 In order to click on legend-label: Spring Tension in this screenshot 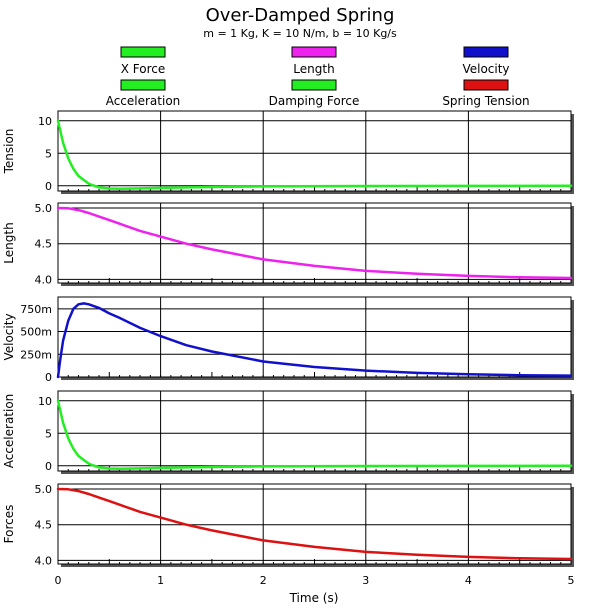, I will do `click(485, 101)`.